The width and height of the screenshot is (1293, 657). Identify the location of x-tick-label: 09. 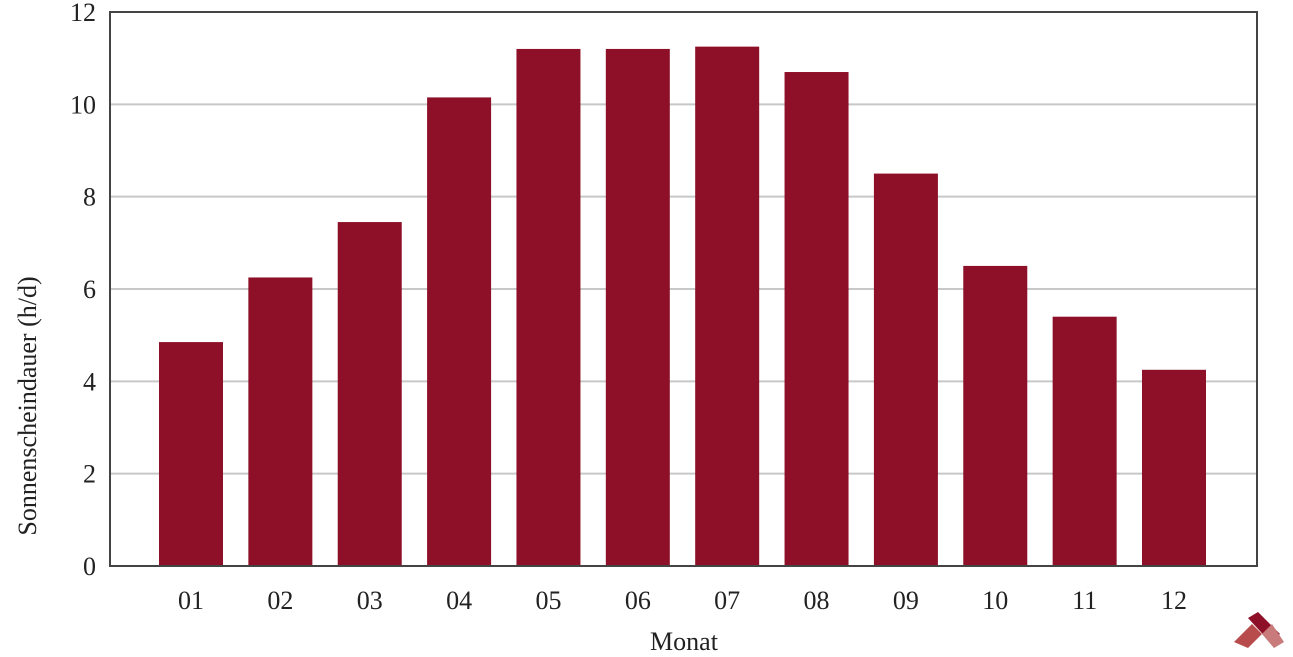
(906, 600).